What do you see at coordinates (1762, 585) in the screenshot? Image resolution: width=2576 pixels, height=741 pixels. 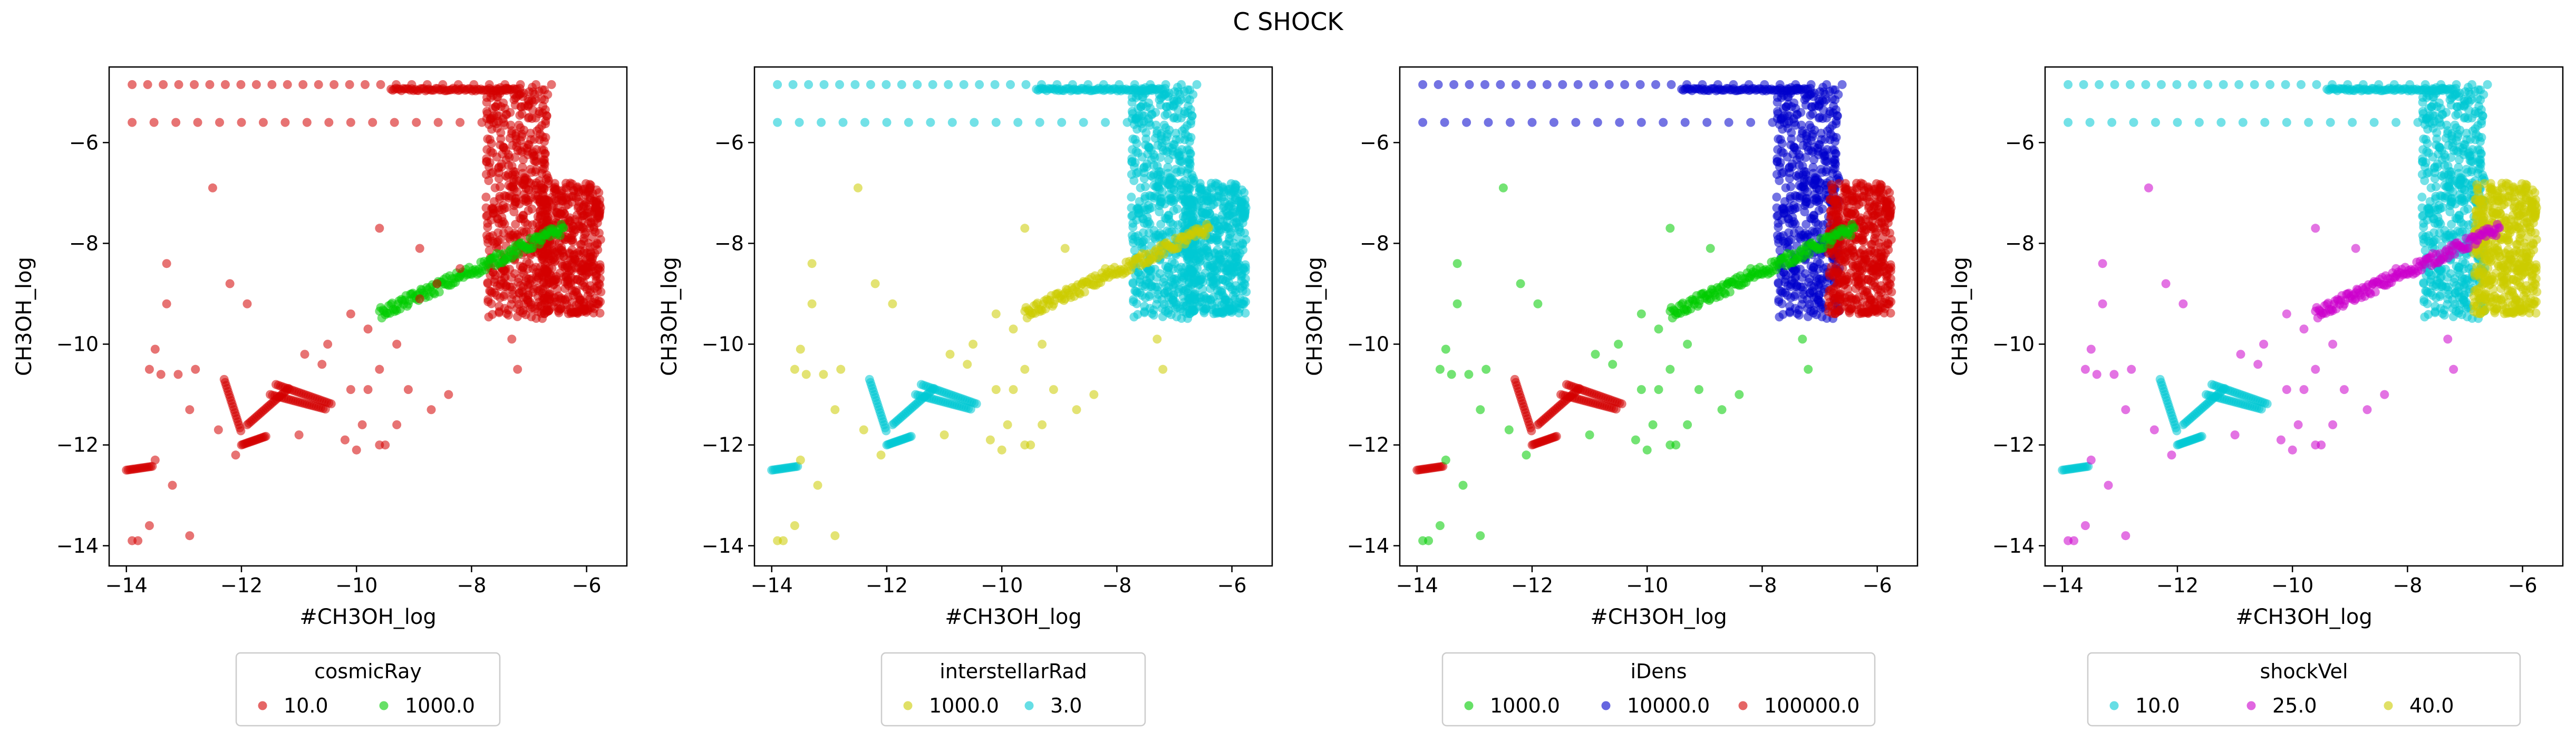 I see `x-tick-label: −8` at bounding box center [1762, 585].